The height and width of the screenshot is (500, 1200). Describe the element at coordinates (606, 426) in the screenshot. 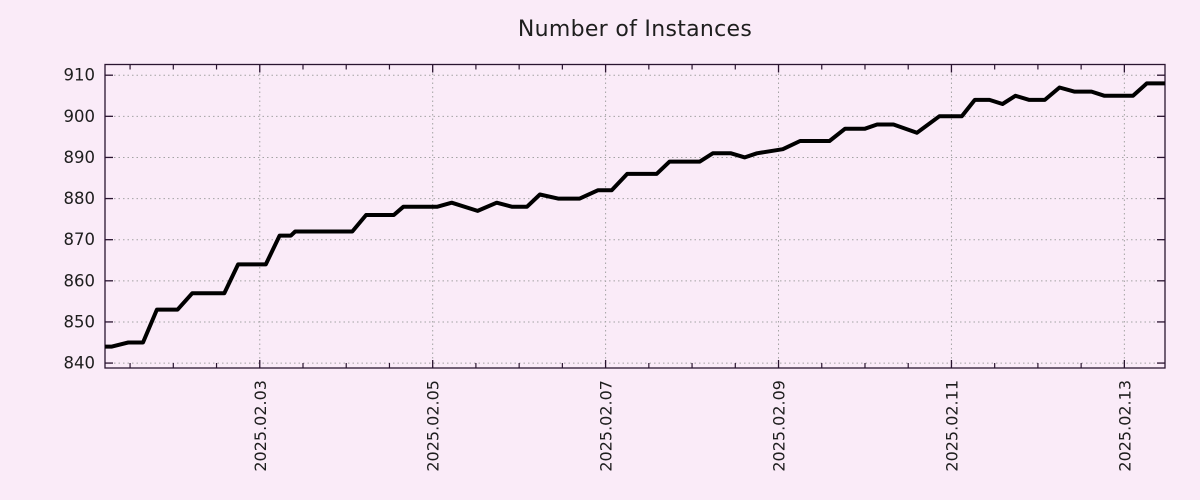

I see `x-tick-label: 2025.02.07` at that location.